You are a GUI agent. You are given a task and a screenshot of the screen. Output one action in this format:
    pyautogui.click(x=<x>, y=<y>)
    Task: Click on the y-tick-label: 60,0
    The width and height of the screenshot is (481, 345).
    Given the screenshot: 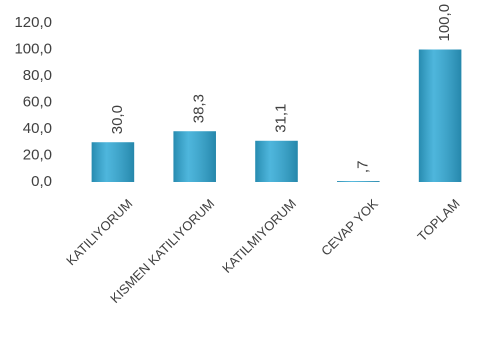 What is the action you would take?
    pyautogui.click(x=37, y=101)
    